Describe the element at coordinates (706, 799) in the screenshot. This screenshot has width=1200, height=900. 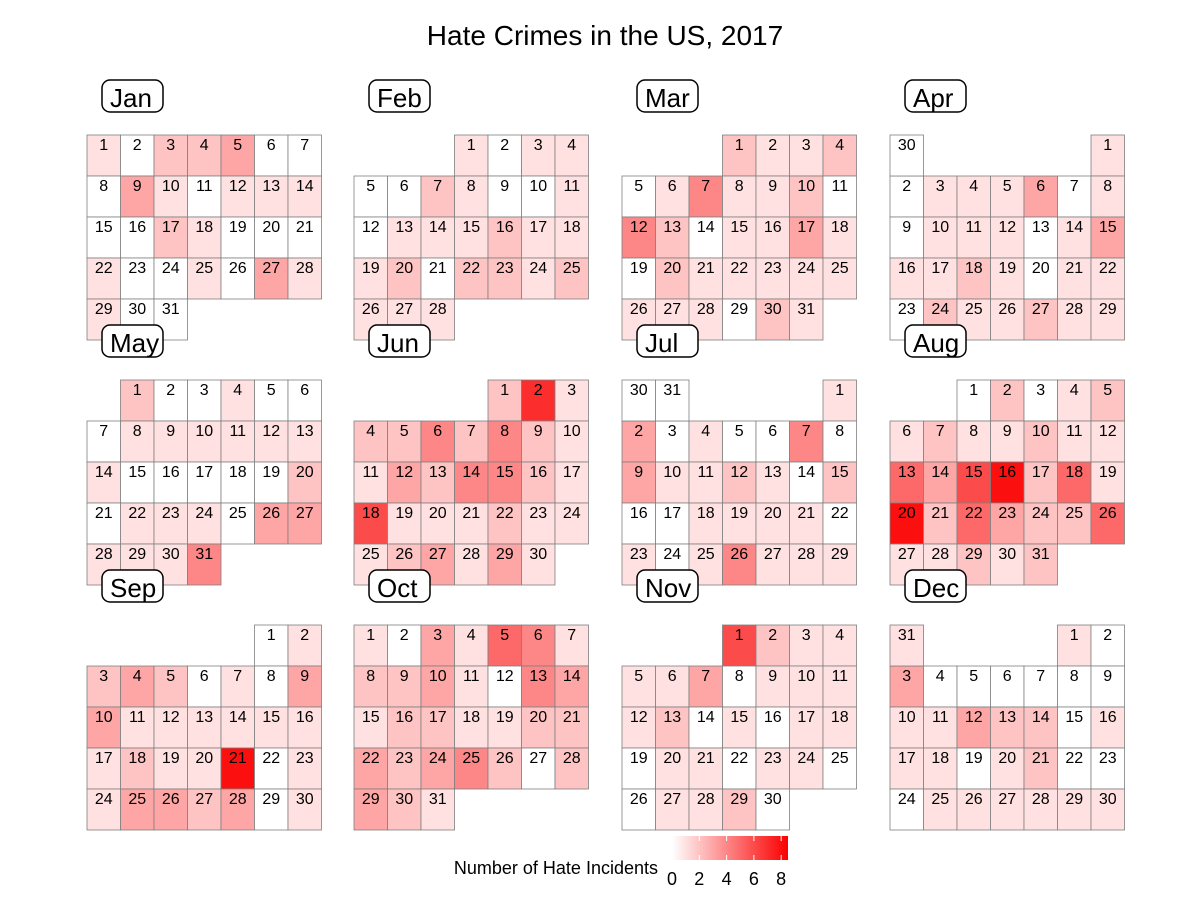
I see `day-number: 28` at that location.